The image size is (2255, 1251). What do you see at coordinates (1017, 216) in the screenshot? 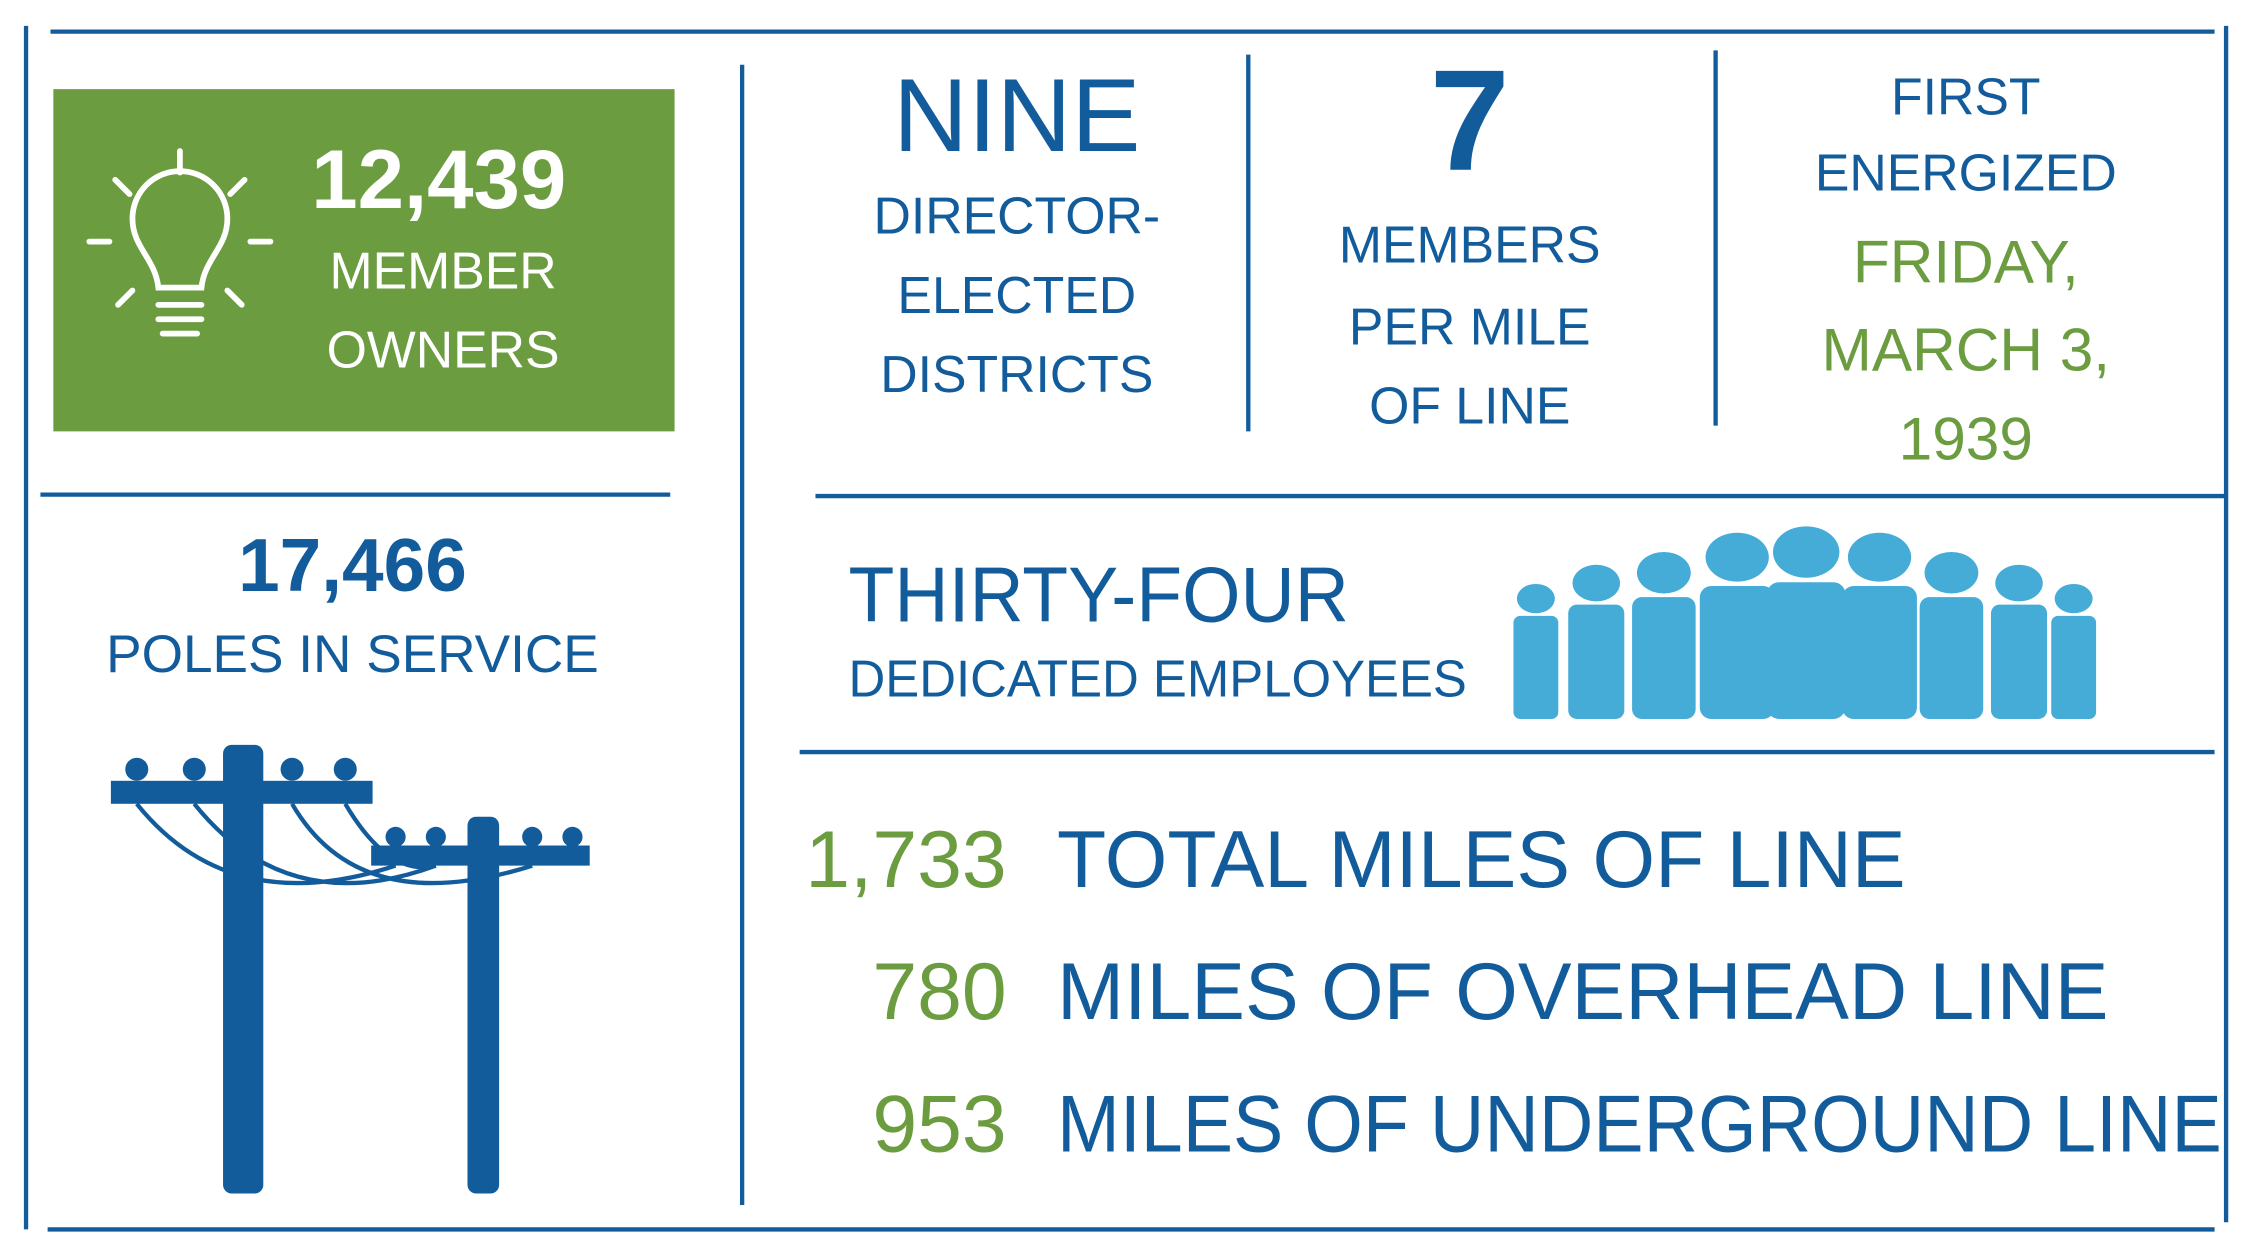
I see `stat-label: DIRECTOR-` at bounding box center [1017, 216].